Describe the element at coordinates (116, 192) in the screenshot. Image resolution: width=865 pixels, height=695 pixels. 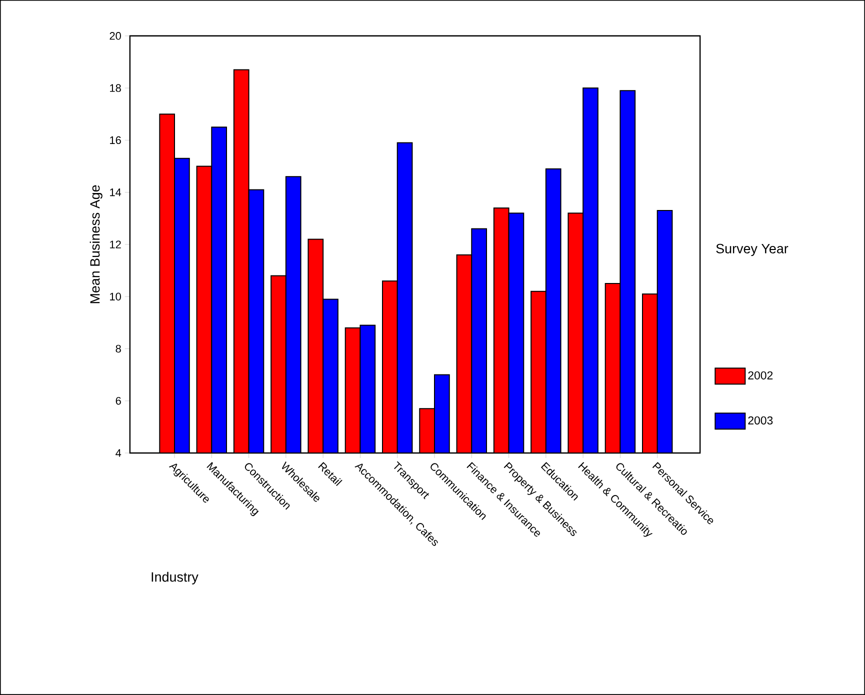
I see `y-tick-label: 14` at that location.